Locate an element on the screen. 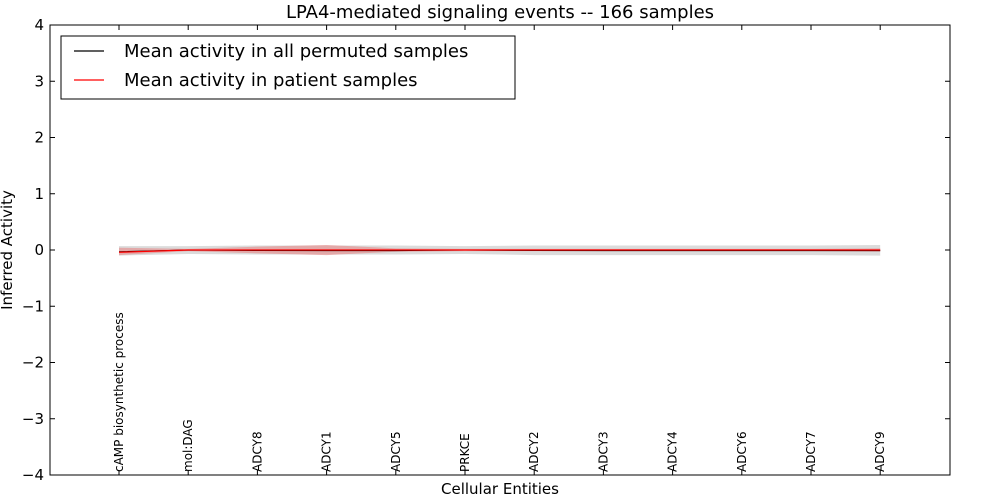  y-tick-label: 1 is located at coordinates (39, 194).